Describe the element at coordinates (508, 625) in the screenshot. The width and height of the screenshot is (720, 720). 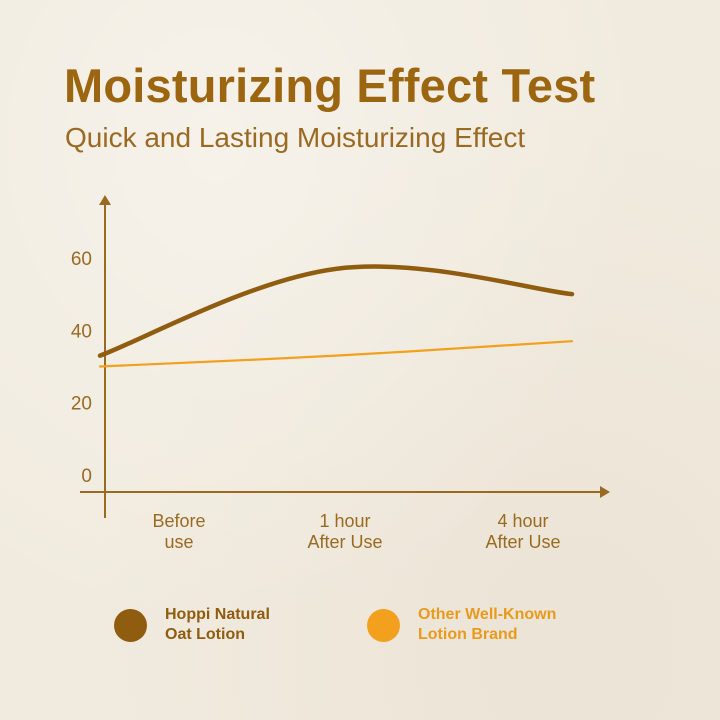
I see `legend-label-other: Other Well-Known Lotion Brand` at that location.